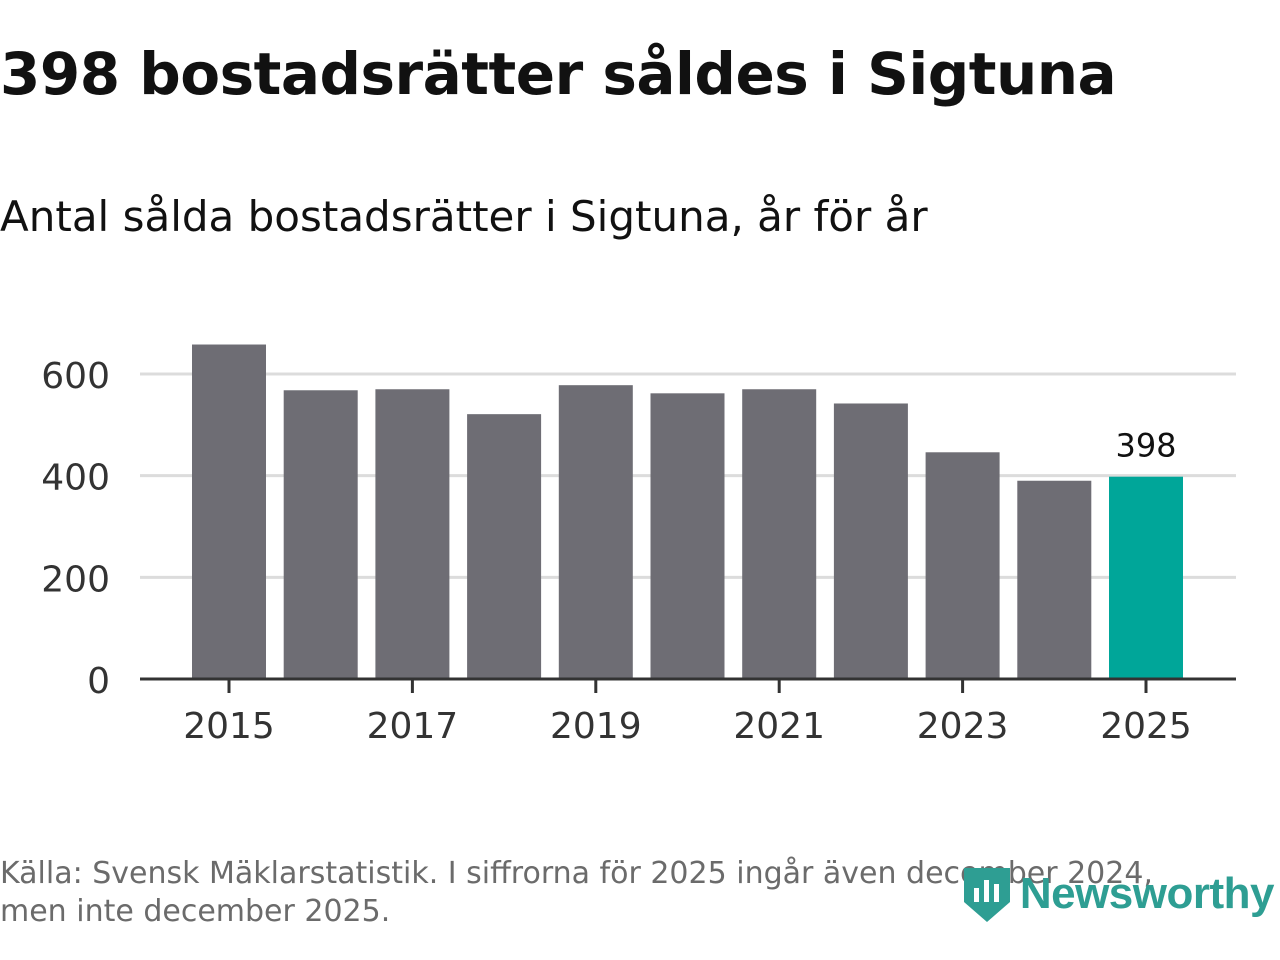 The image size is (1280, 960). Describe the element at coordinates (229, 726) in the screenshot. I see `x-tick-label-2015: 2015` at that location.